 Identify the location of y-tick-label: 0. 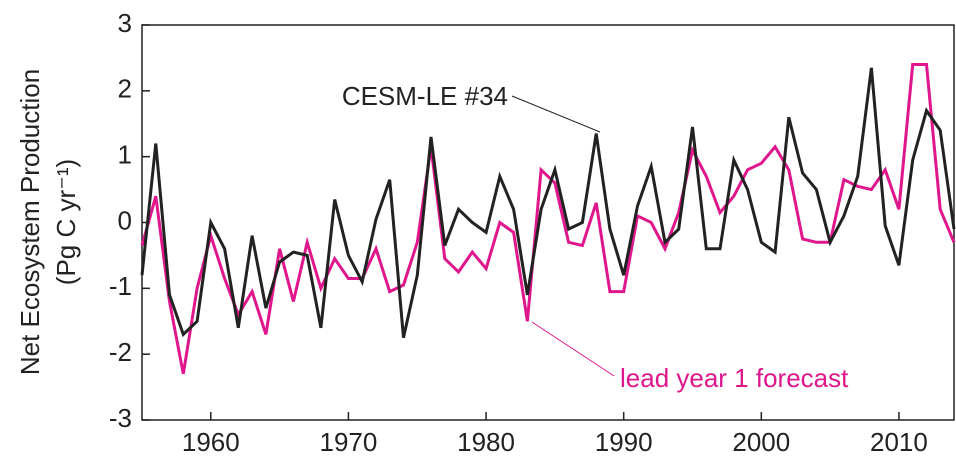
(125, 220).